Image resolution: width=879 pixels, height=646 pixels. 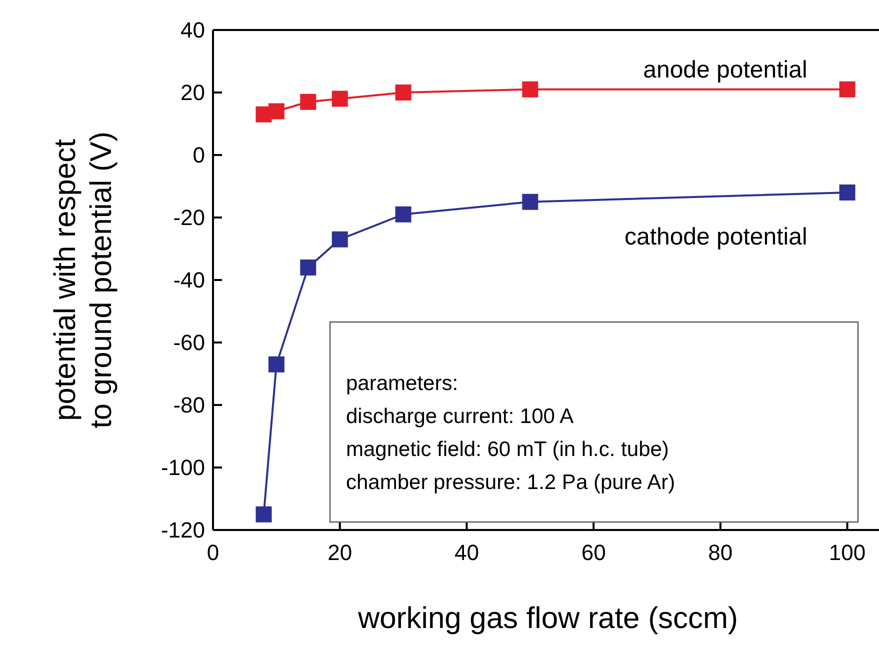 What do you see at coordinates (720, 552) in the screenshot?
I see `x-tick-label: 80` at bounding box center [720, 552].